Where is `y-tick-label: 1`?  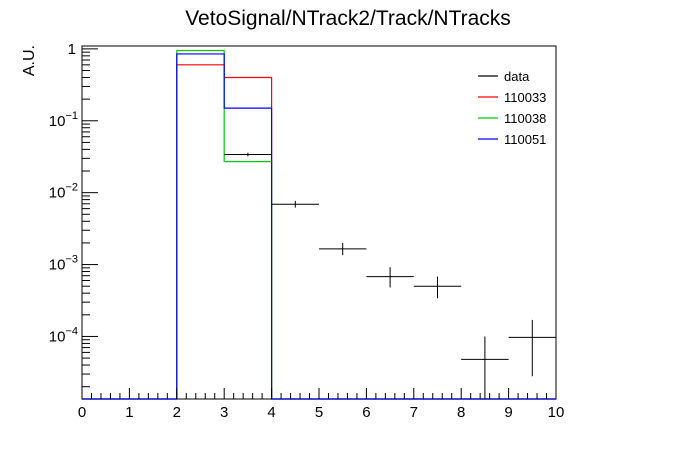 y-tick-label: 1 is located at coordinates (72, 49).